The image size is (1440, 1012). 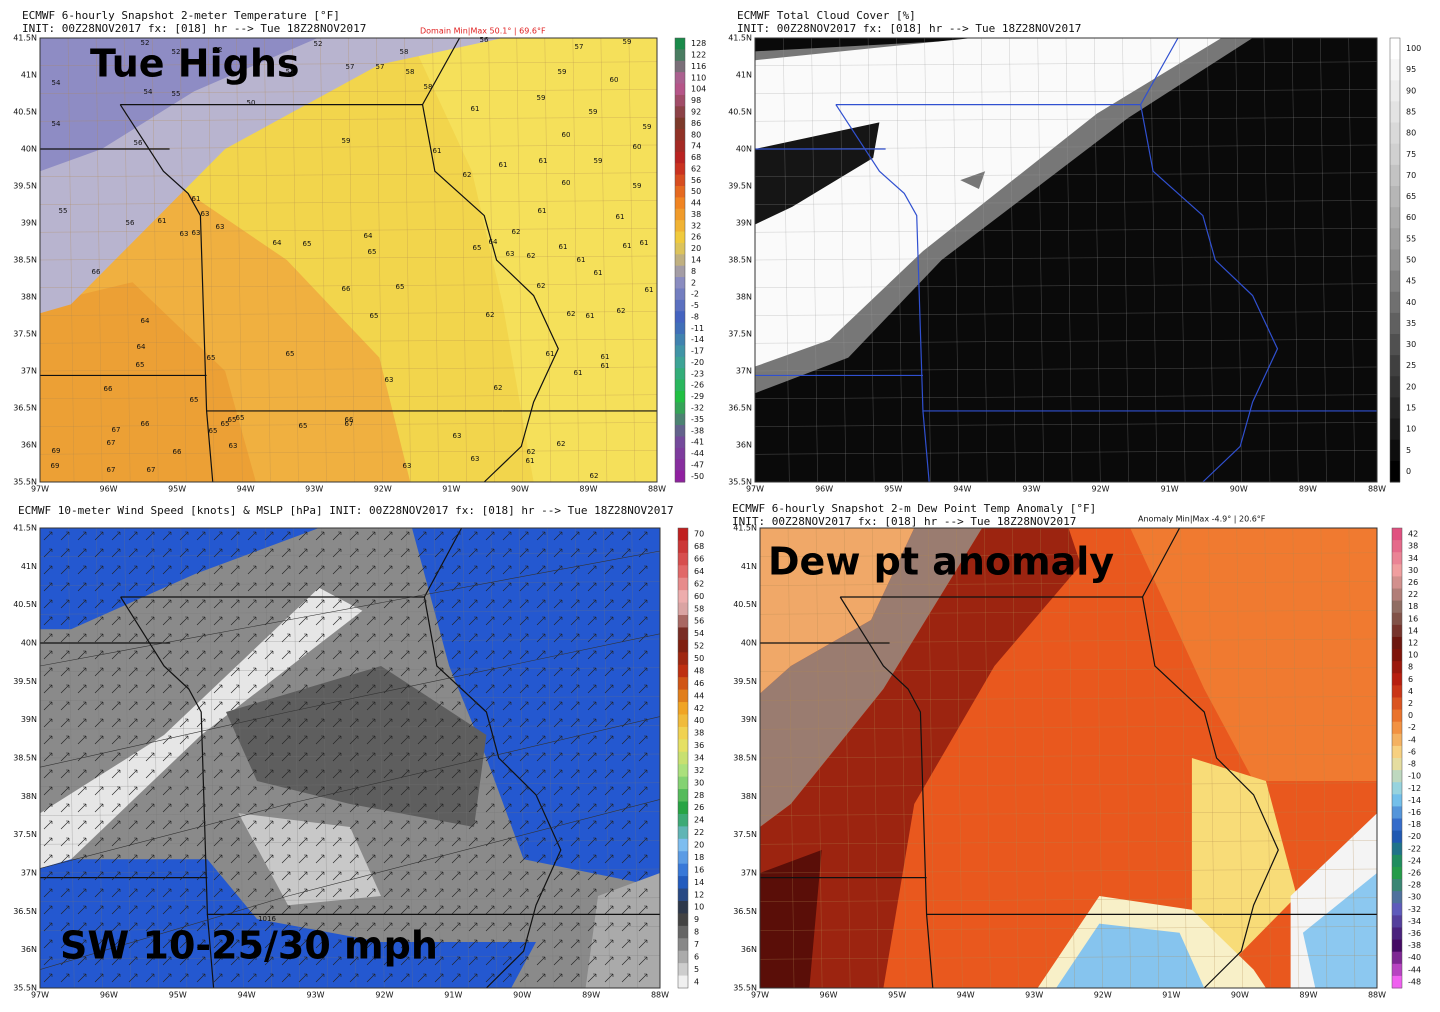 What do you see at coordinates (740, 482) in the screenshot?
I see `lat-label: 35.5N` at bounding box center [740, 482].